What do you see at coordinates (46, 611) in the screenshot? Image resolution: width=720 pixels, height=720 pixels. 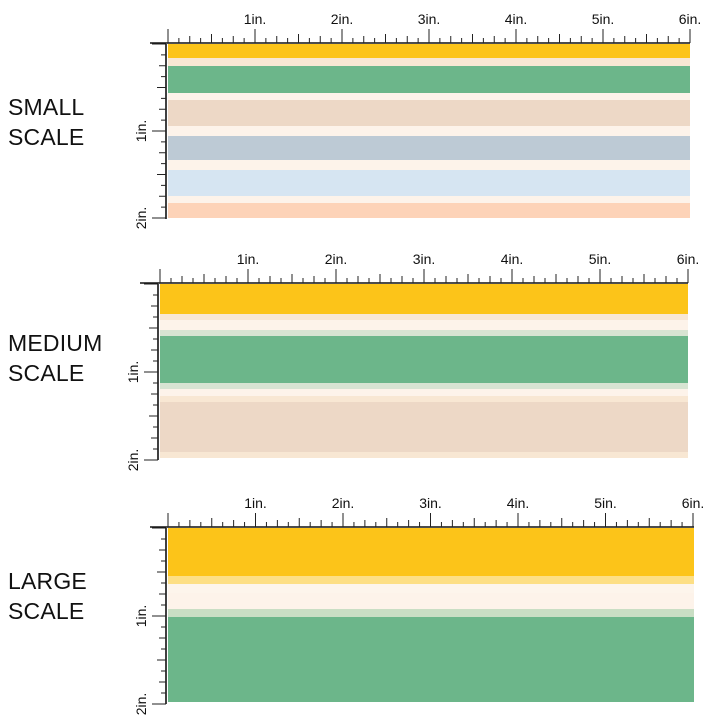 I see `large-scale-label-line2: SCALE` at bounding box center [46, 611].